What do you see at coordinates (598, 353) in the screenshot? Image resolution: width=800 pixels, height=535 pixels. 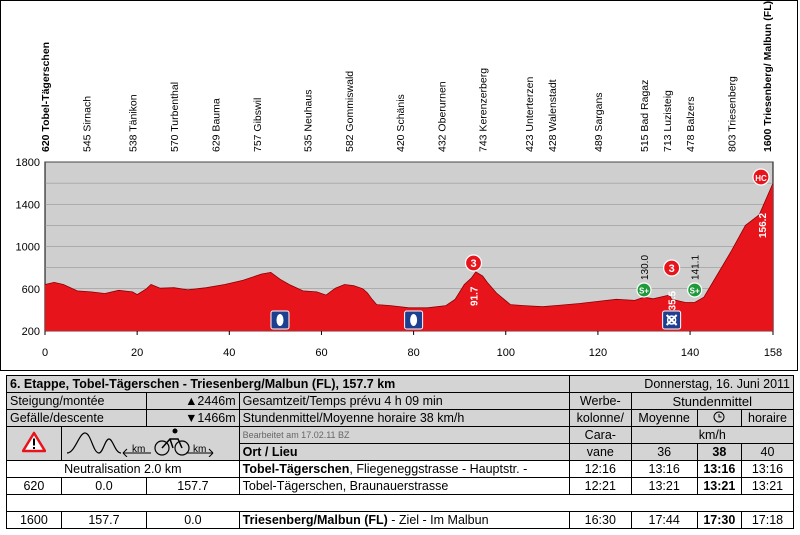 I see `x-tick-label: 120` at bounding box center [598, 353].